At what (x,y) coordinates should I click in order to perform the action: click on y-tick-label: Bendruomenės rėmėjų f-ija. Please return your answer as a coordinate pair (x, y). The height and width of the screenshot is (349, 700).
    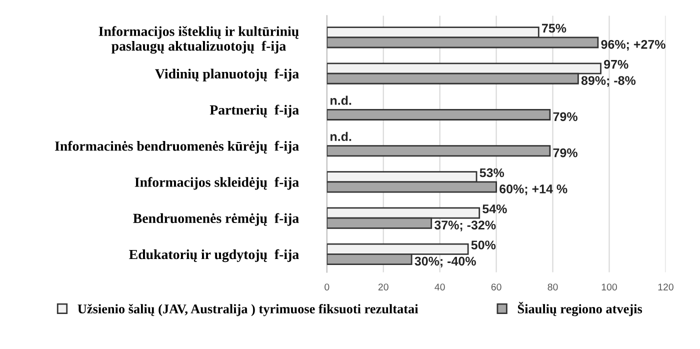
    Looking at the image, I should click on (216, 219).